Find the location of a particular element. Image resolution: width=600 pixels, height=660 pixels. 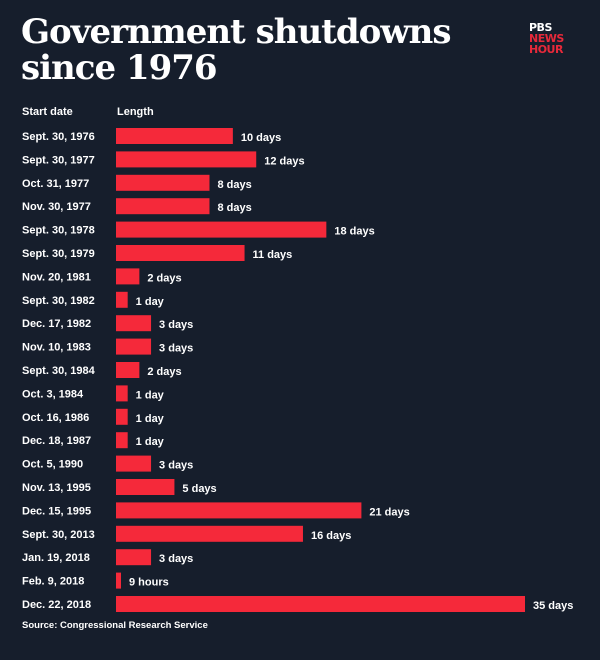

data-label: 35 days is located at coordinates (553, 606).